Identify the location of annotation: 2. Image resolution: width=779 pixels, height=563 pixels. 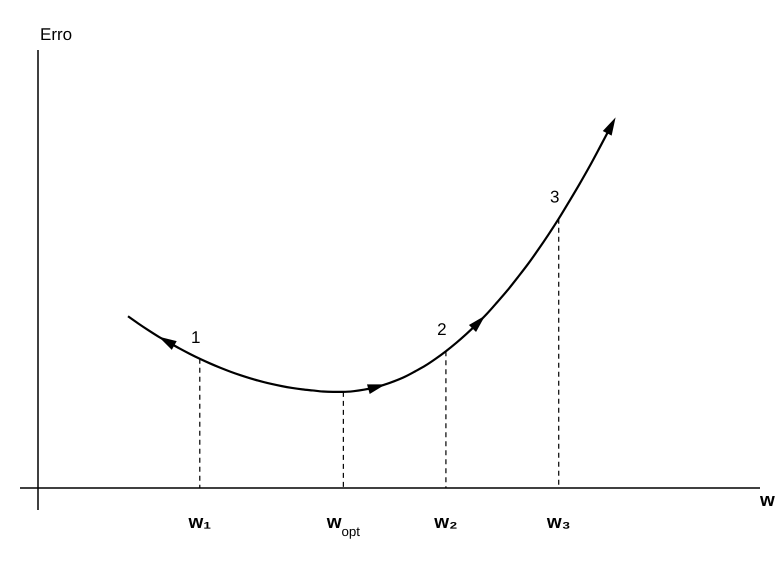
(442, 330).